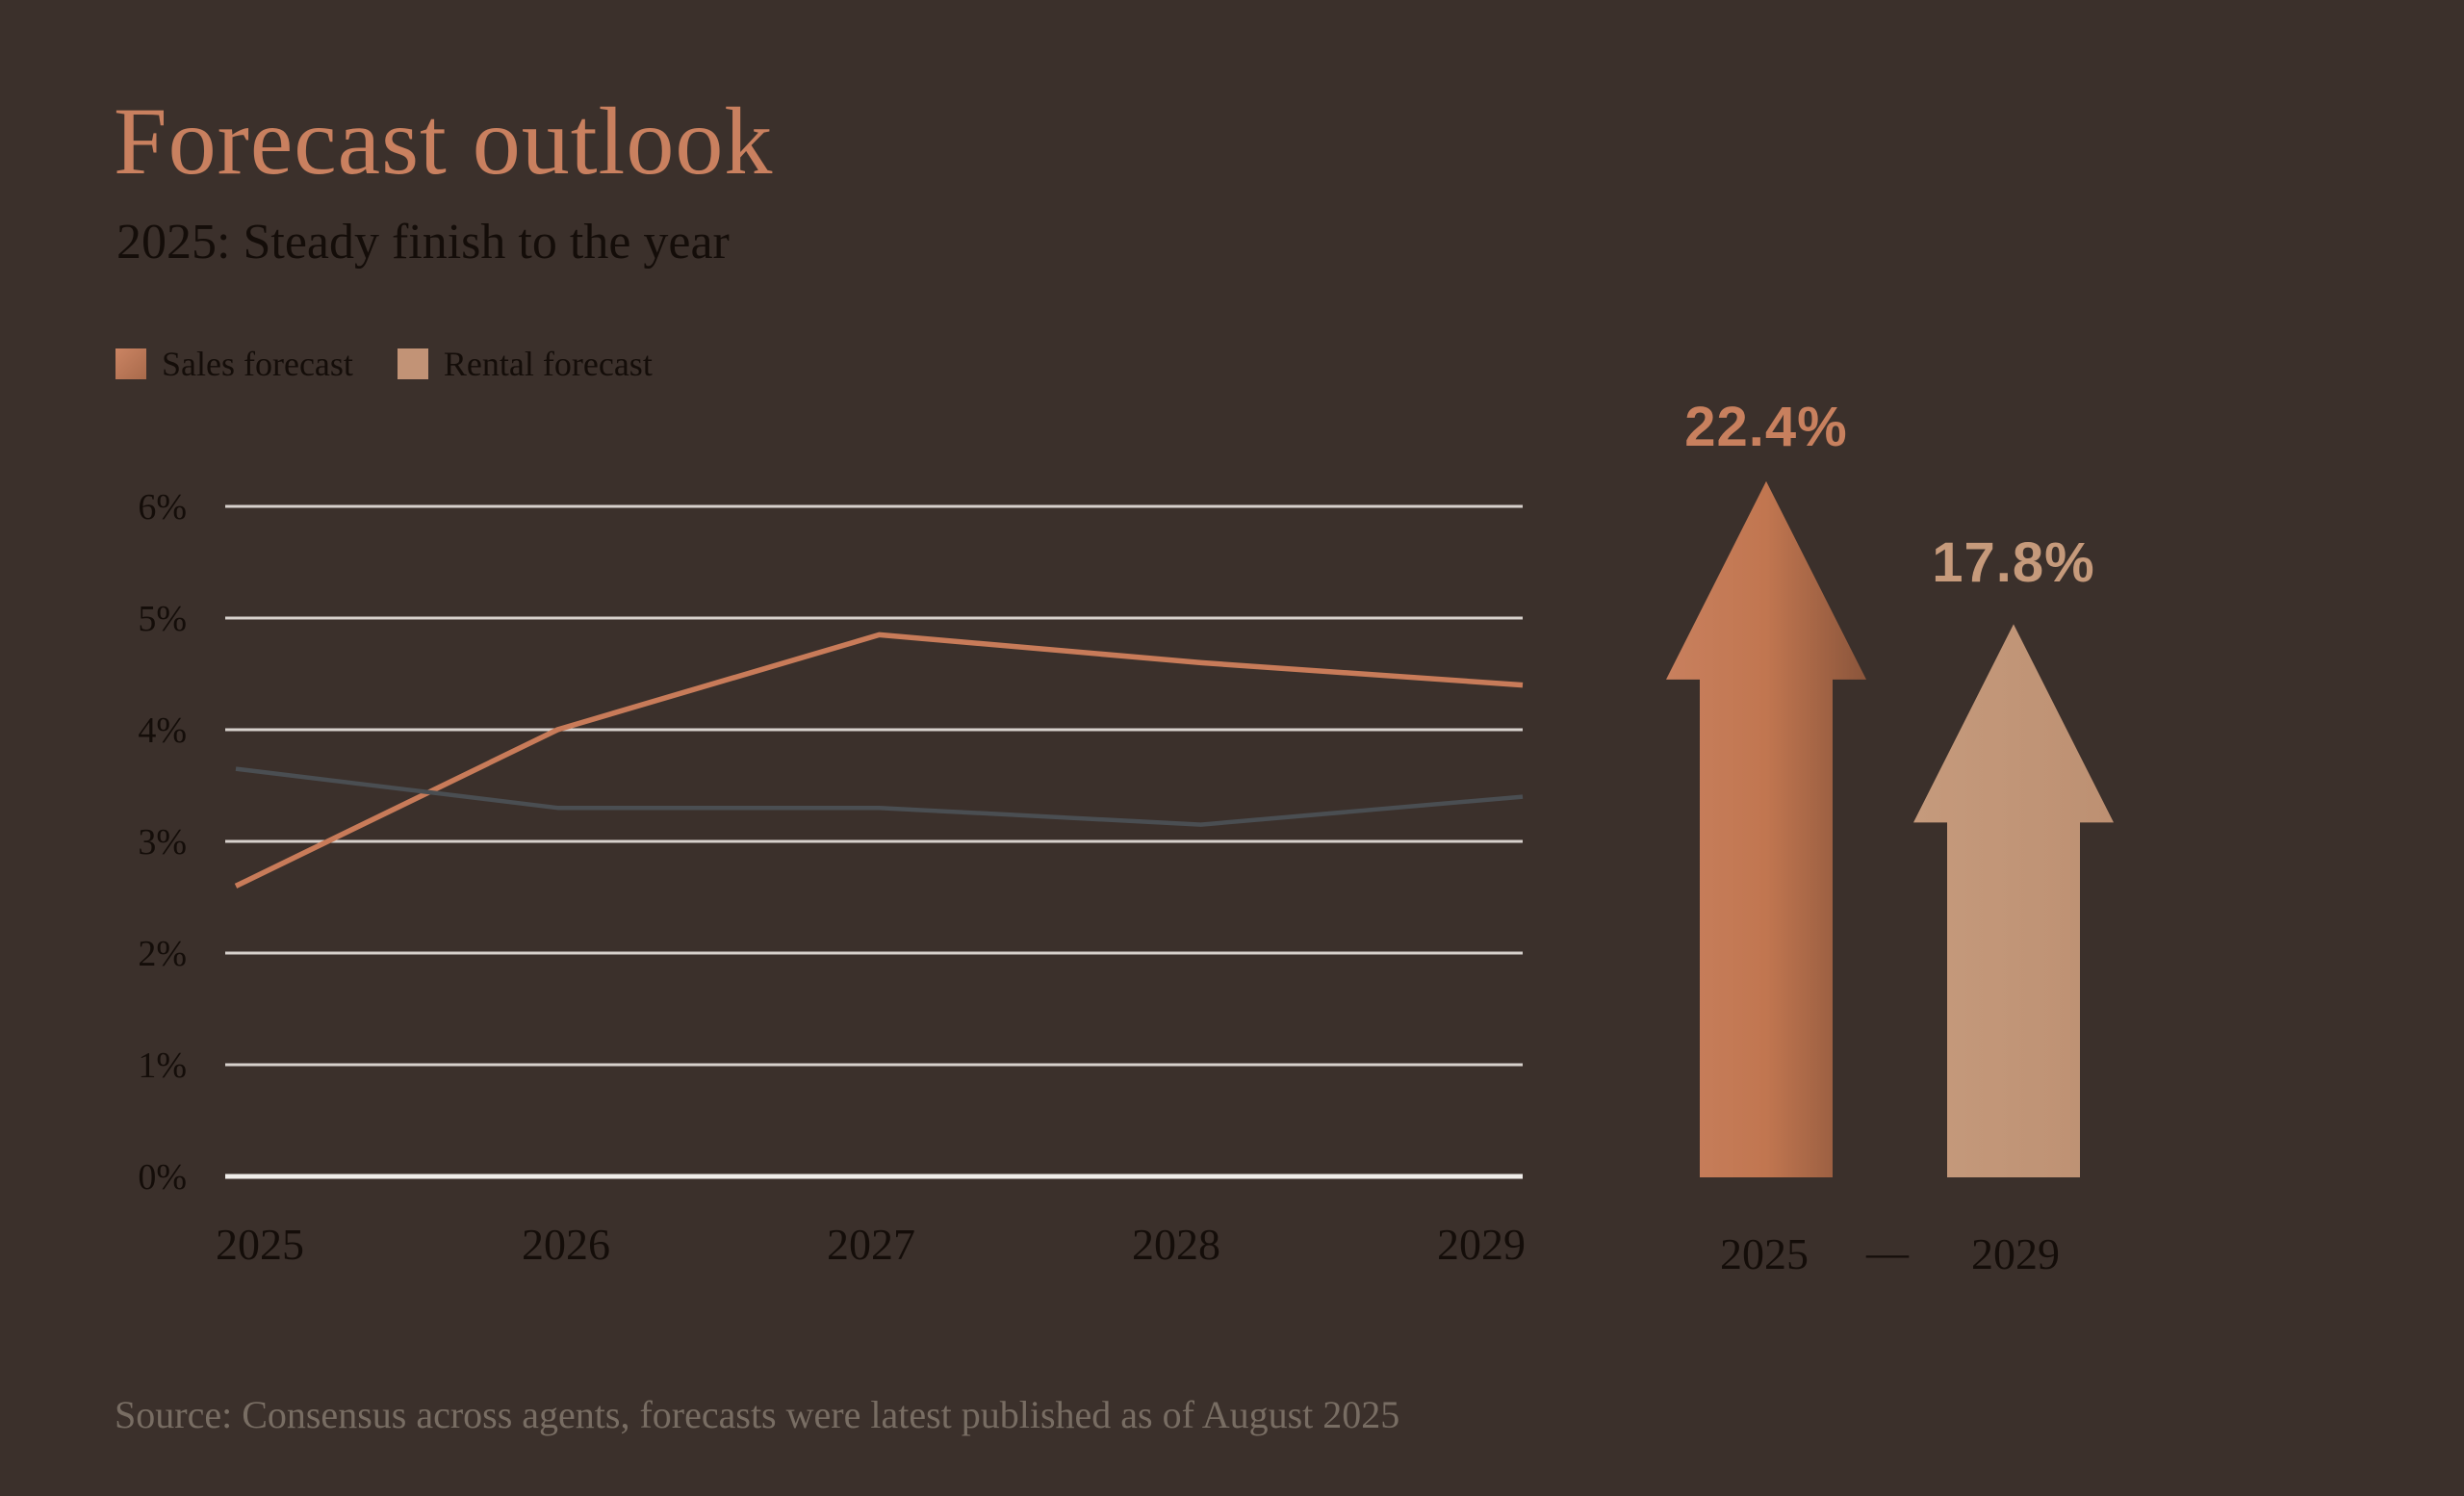 The image size is (2464, 1496). What do you see at coordinates (260, 1244) in the screenshot?
I see `x-tick-label: 2025` at bounding box center [260, 1244].